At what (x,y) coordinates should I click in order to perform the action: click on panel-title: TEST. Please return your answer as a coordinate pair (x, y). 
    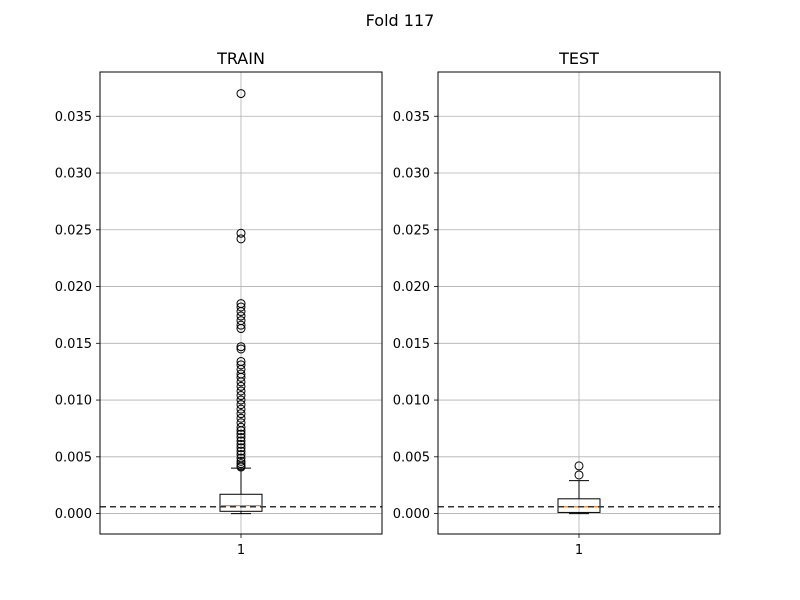
    Looking at the image, I should click on (578, 58).